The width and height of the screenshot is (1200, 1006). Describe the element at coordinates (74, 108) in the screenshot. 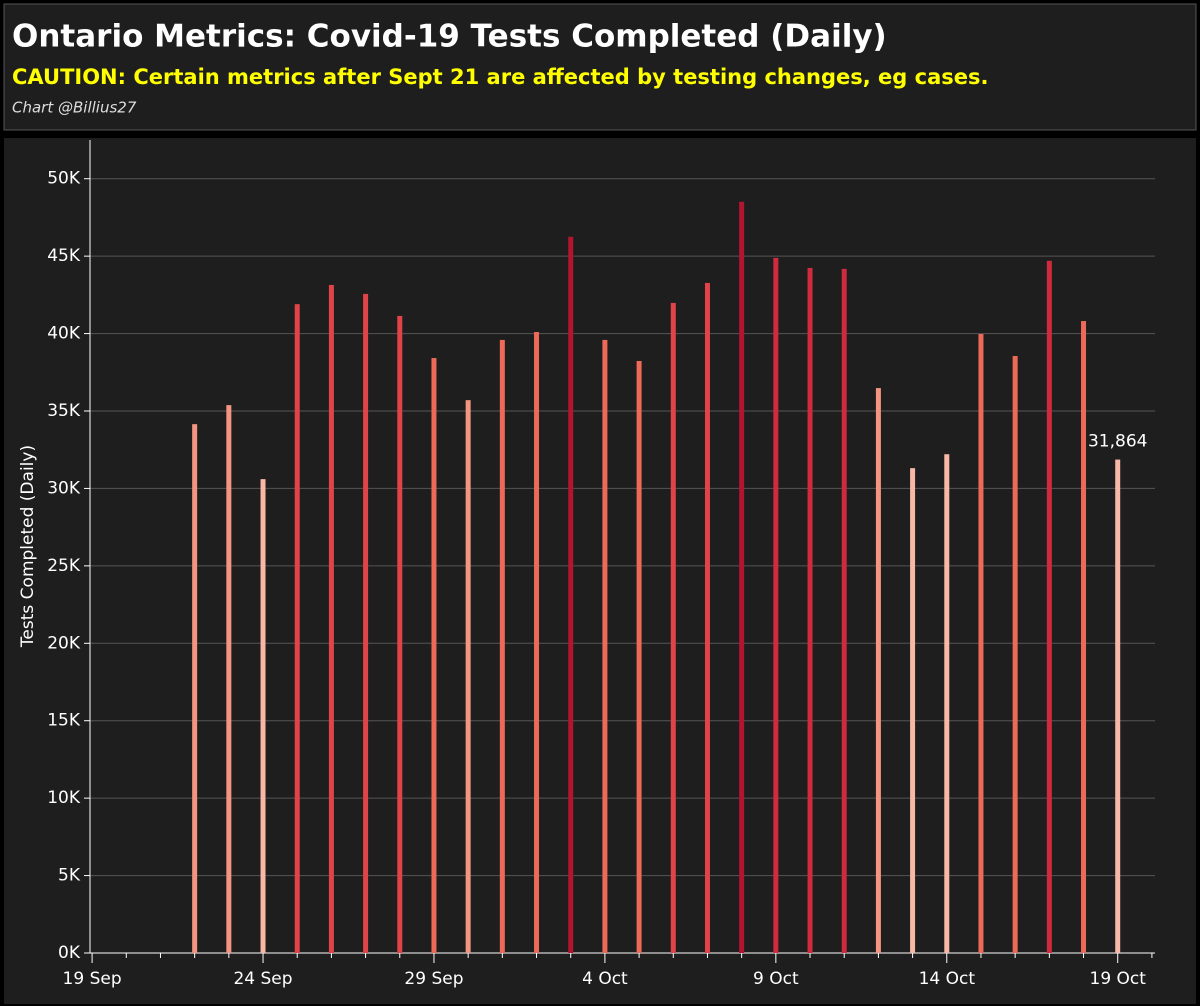

I see `credit: Chart @Billius27` at that location.